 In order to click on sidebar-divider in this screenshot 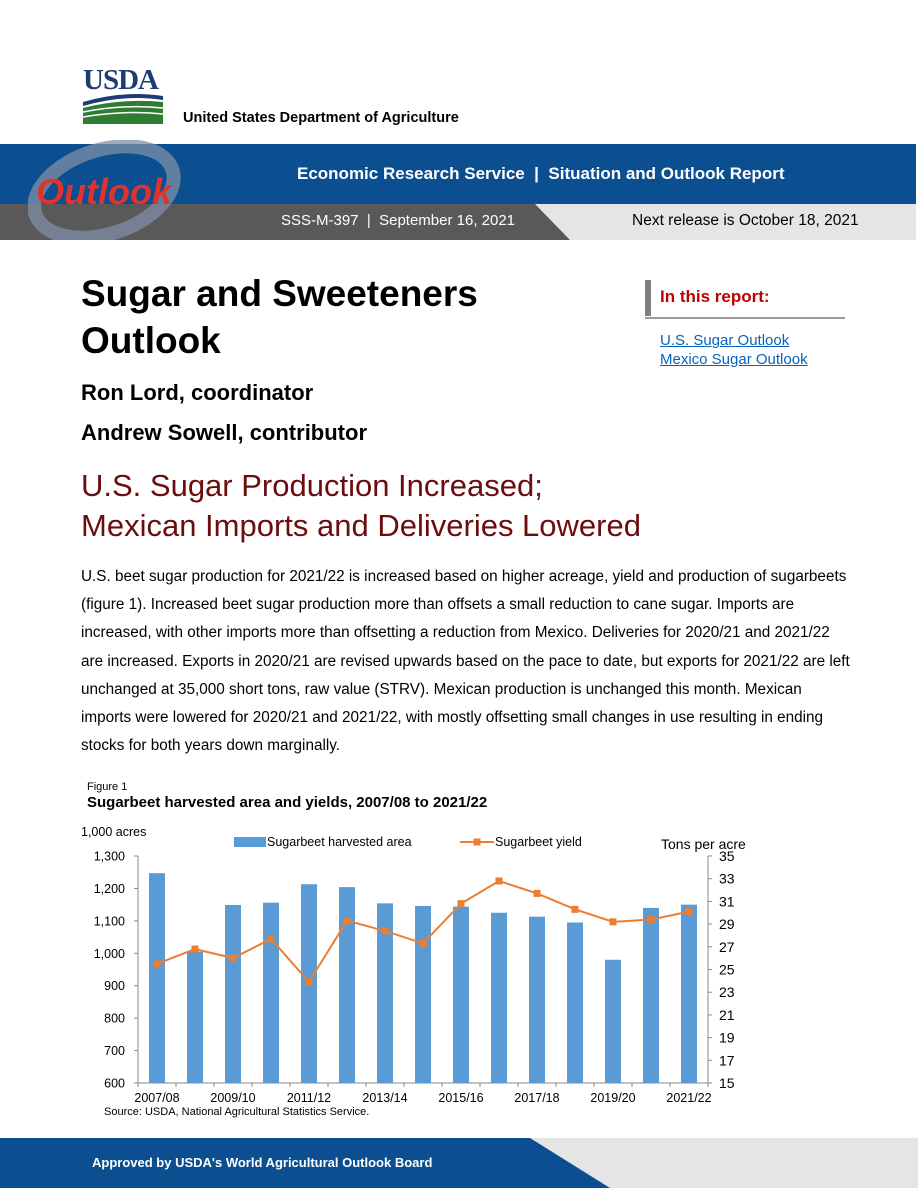, I will do `click(745, 318)`.